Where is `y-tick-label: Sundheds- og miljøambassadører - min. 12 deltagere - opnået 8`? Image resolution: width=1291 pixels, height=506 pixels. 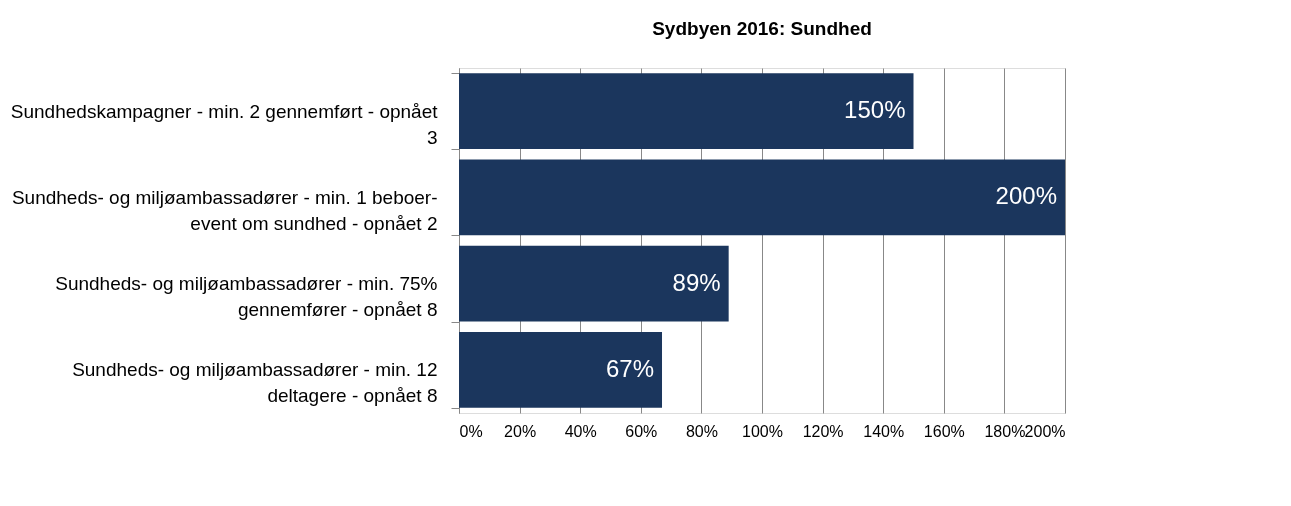
y-tick-label: Sundheds- og miljøambassadører - min. 12 deltagere - opnået 8 is located at coordinates (255, 383).